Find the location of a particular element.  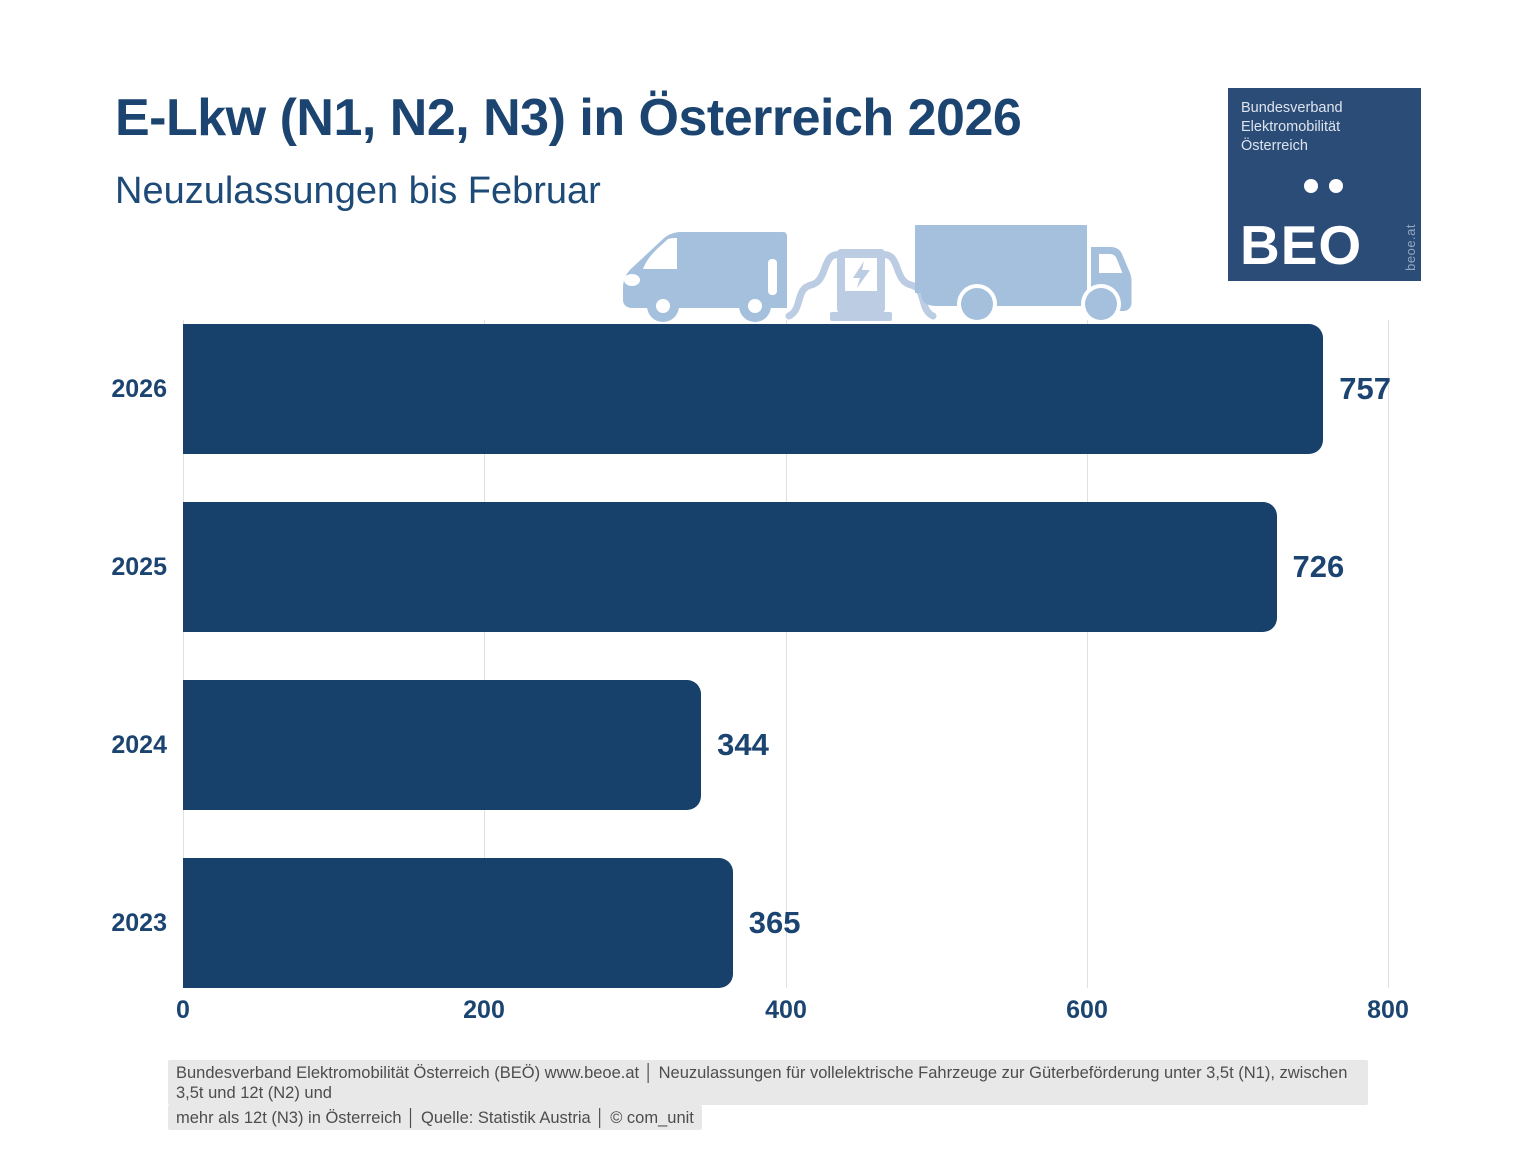

category-label: 2024 is located at coordinates (139, 745).